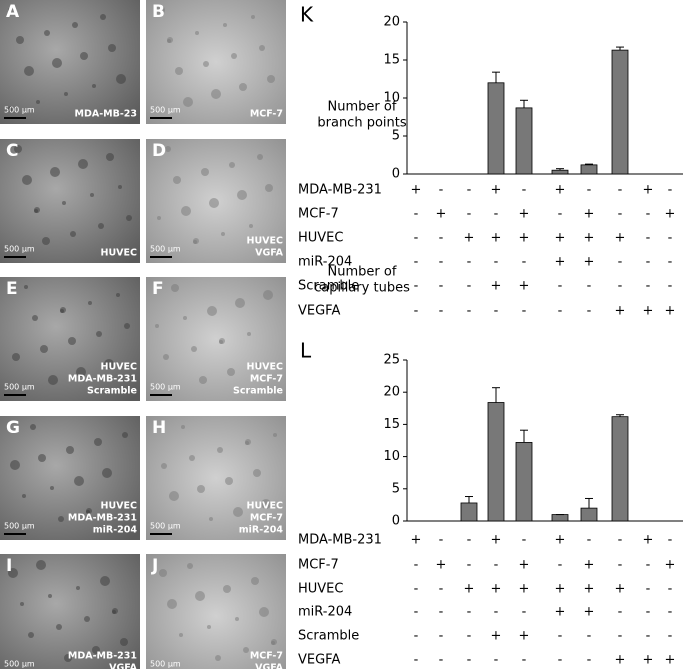 Image resolution: width=685 pixels, height=669 pixels. I want to click on condition-name: MDA-MB-231, so click(340, 540).